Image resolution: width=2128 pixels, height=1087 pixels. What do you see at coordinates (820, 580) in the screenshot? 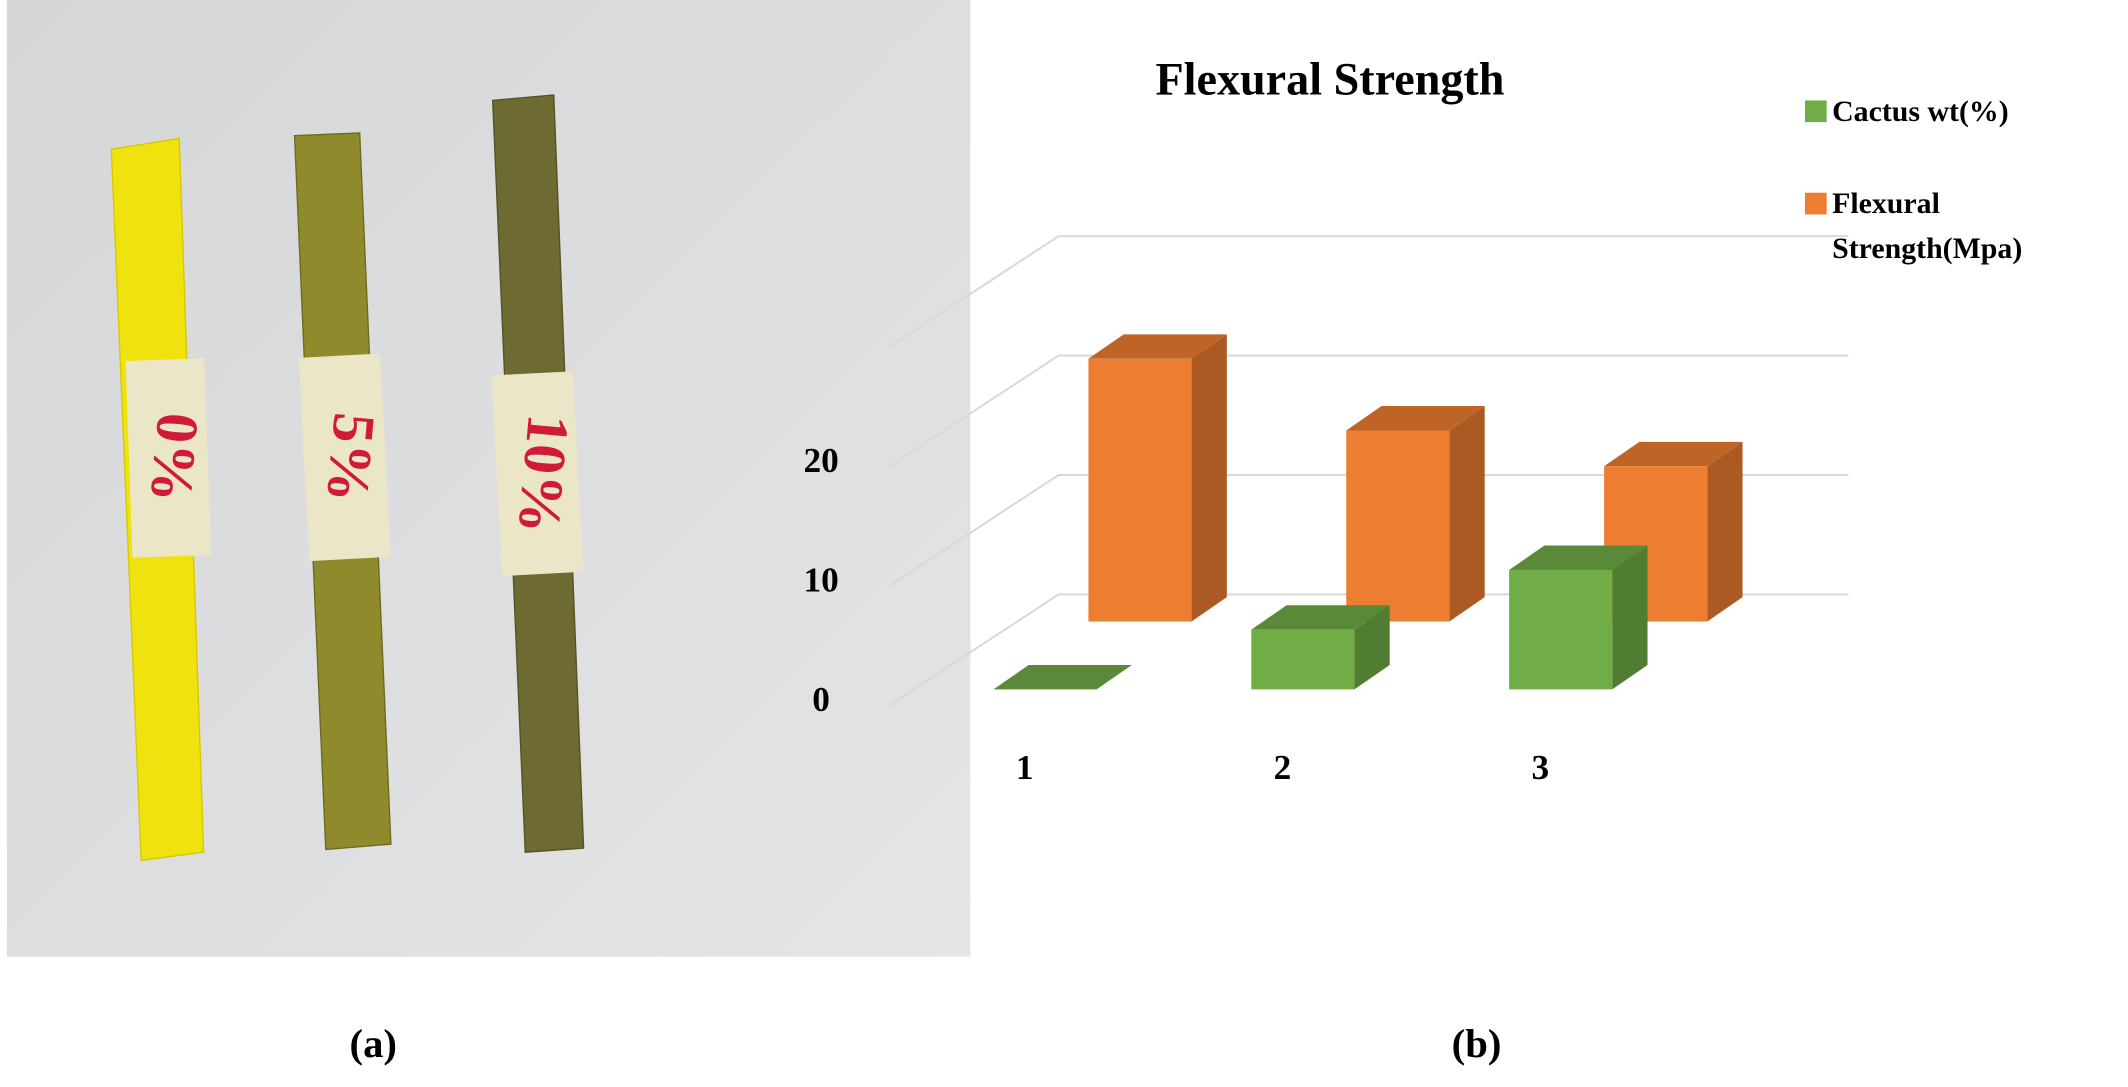
I see `y-tick-label: 10` at bounding box center [820, 580].